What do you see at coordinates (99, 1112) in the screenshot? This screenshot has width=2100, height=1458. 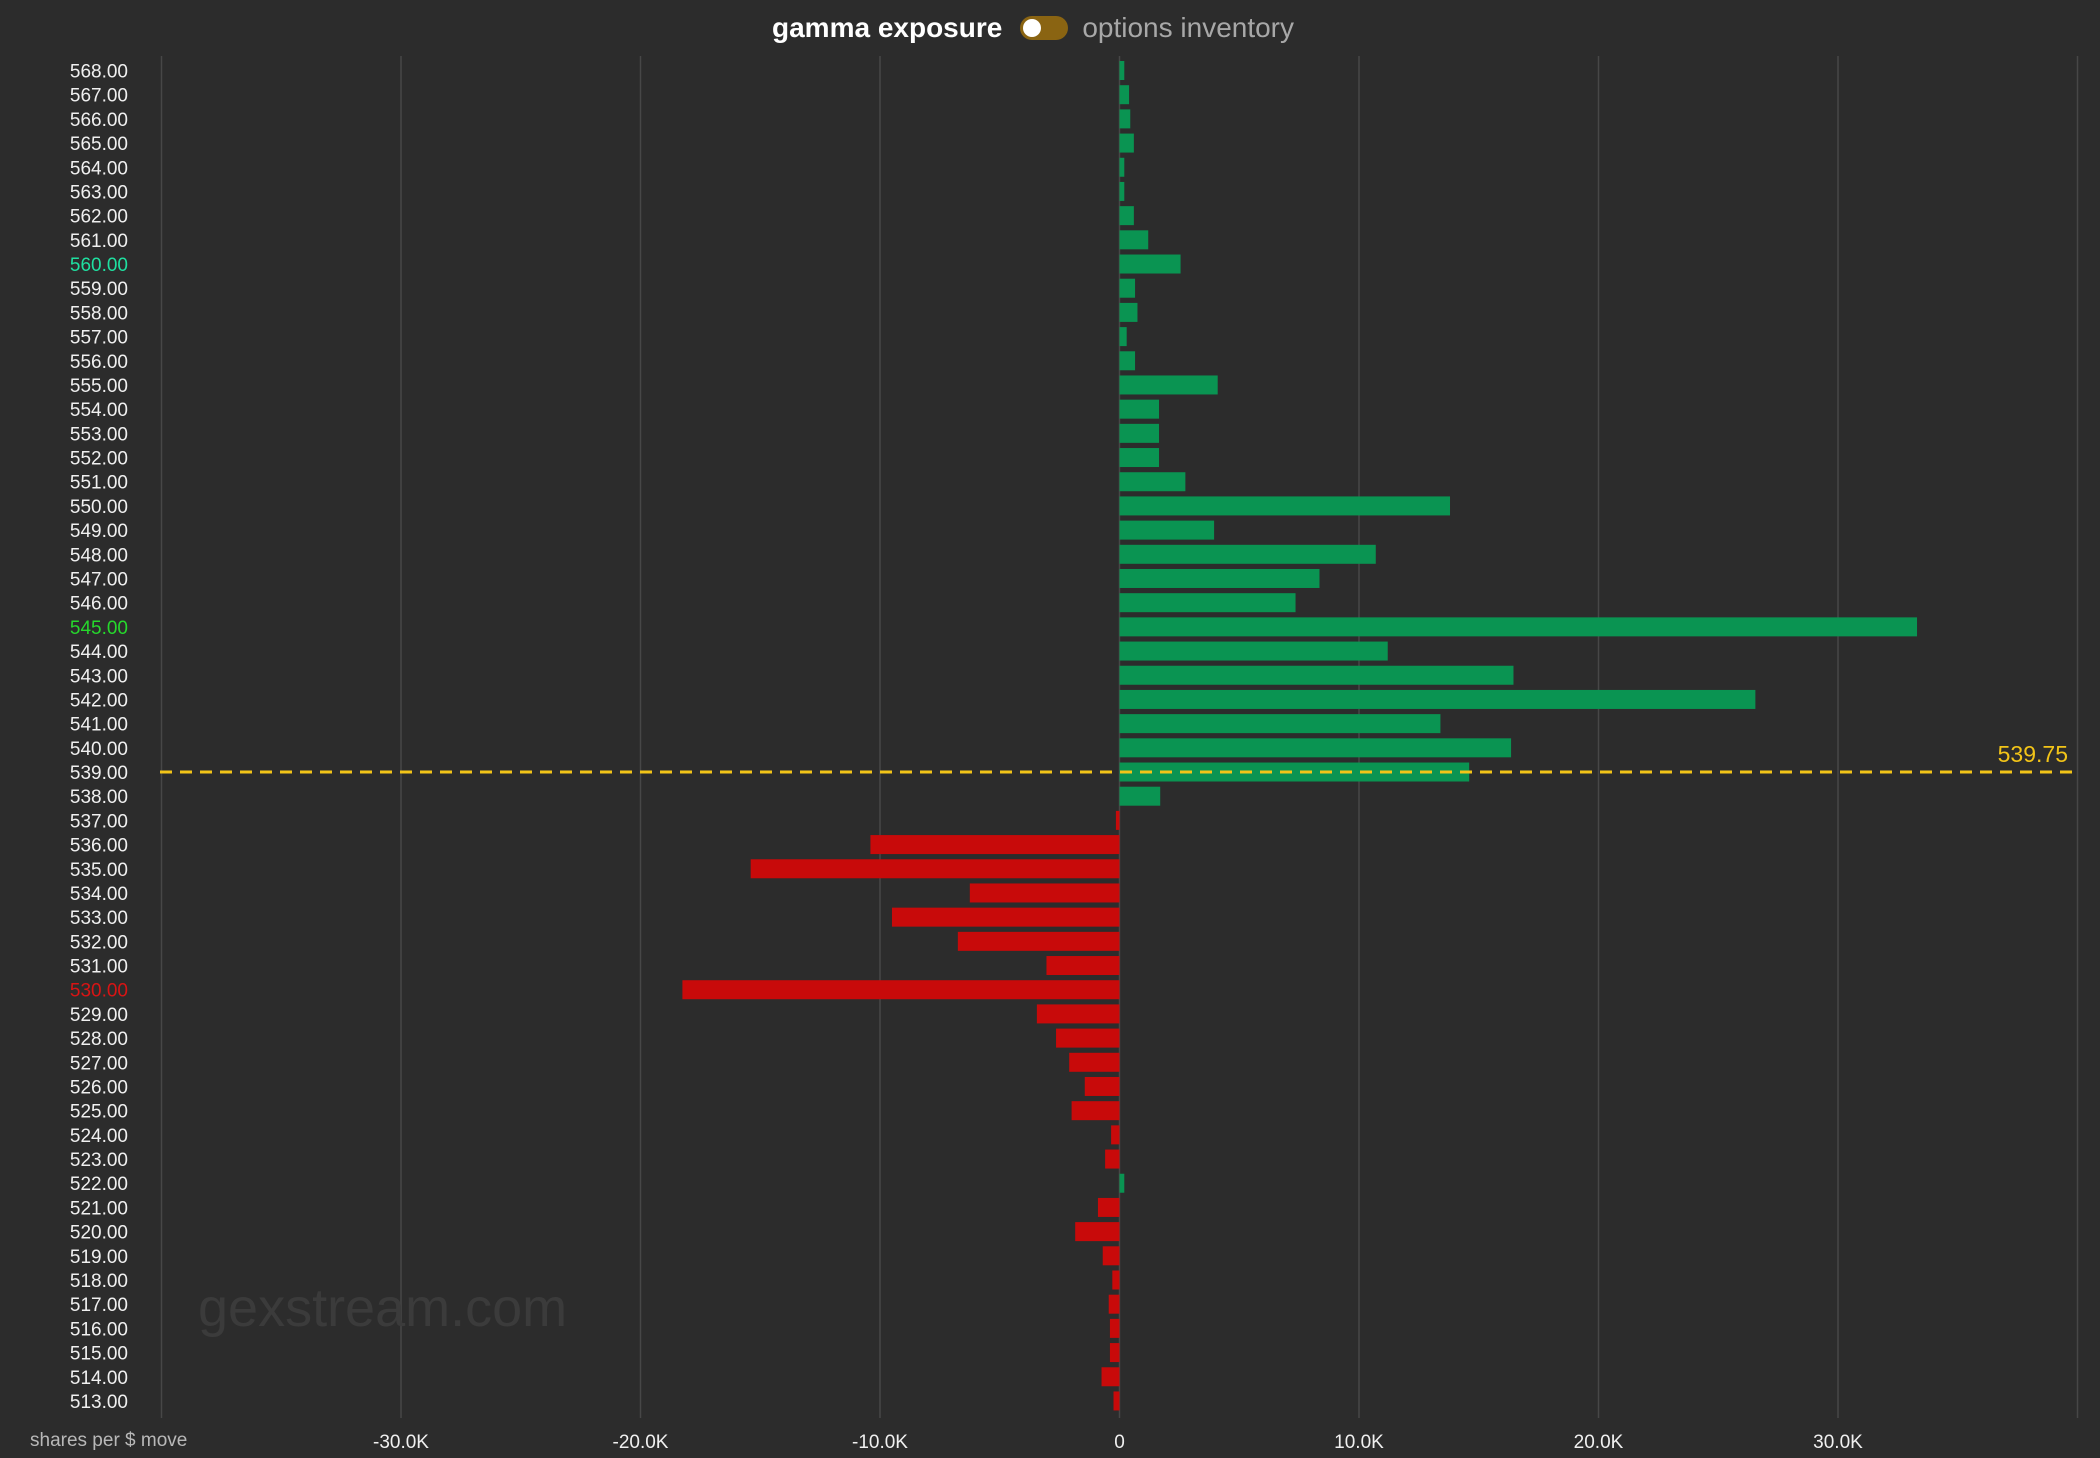 I see `strike-tick-label: 525.00` at bounding box center [99, 1112].